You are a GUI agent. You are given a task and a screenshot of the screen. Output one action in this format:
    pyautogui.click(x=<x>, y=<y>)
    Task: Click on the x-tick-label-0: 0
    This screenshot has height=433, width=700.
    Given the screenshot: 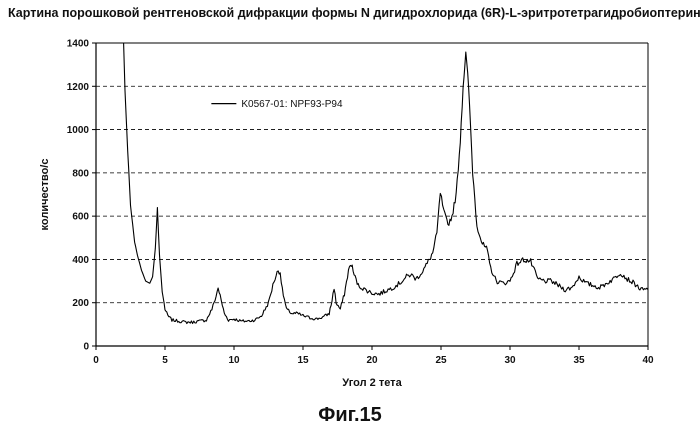 What is the action you would take?
    pyautogui.click(x=96, y=360)
    